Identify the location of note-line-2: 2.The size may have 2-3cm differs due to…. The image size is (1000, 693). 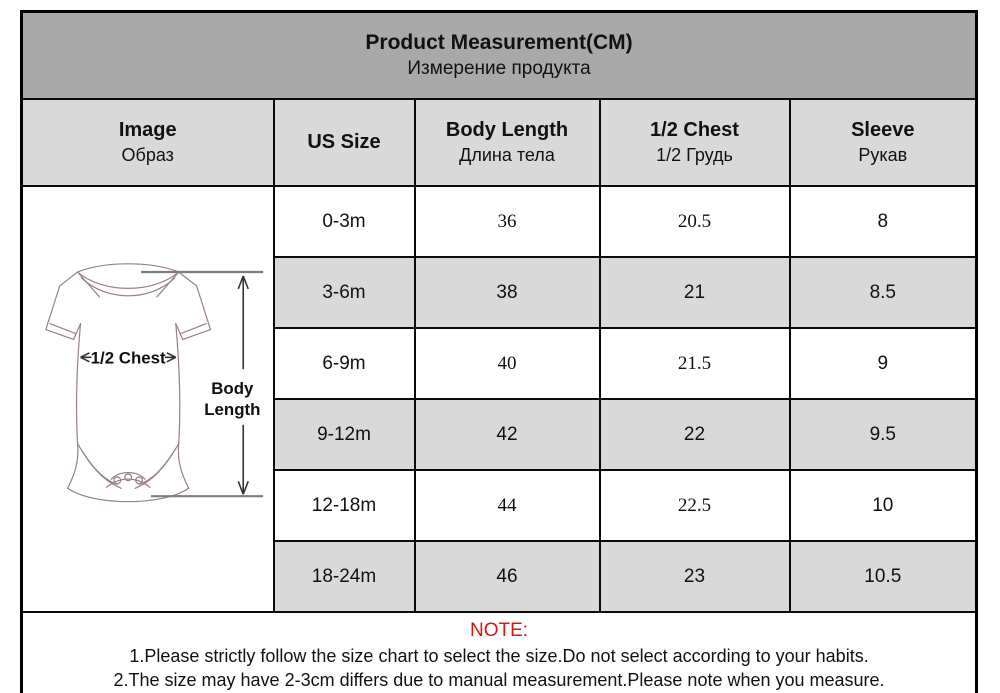
(499, 679).